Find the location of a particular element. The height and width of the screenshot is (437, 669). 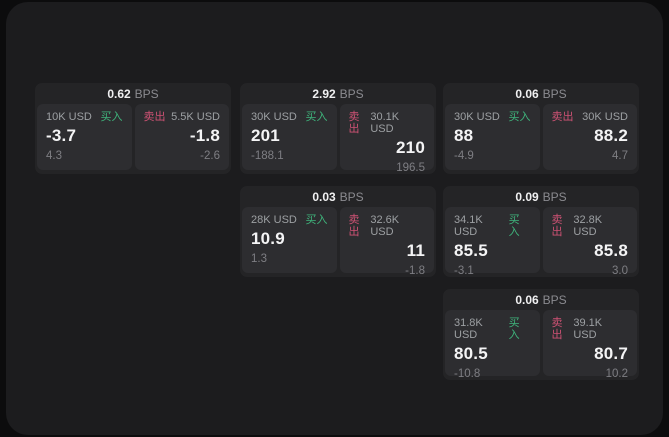

buy-pane-header: 10K USD 买入 is located at coordinates (84, 117).